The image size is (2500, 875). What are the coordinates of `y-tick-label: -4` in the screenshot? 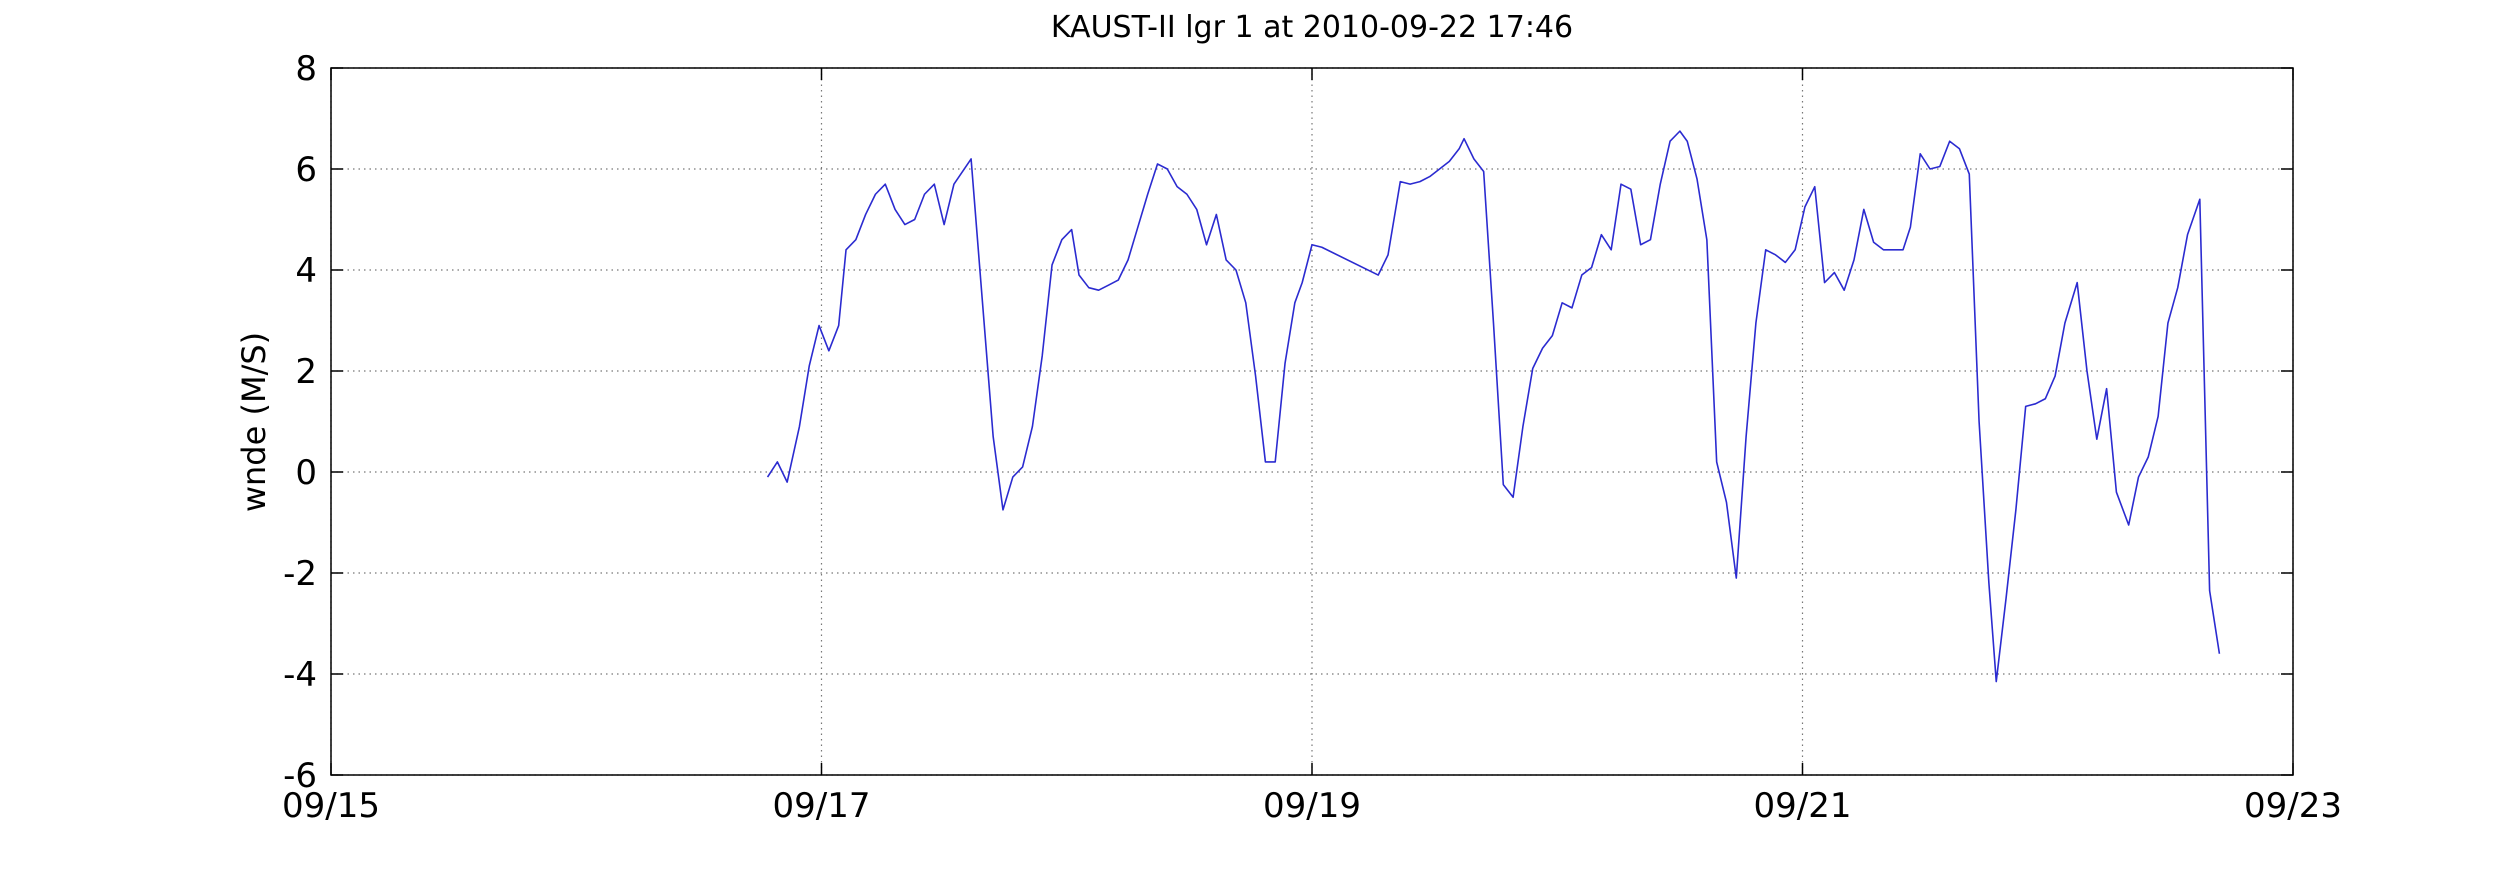 It's located at (300, 675).